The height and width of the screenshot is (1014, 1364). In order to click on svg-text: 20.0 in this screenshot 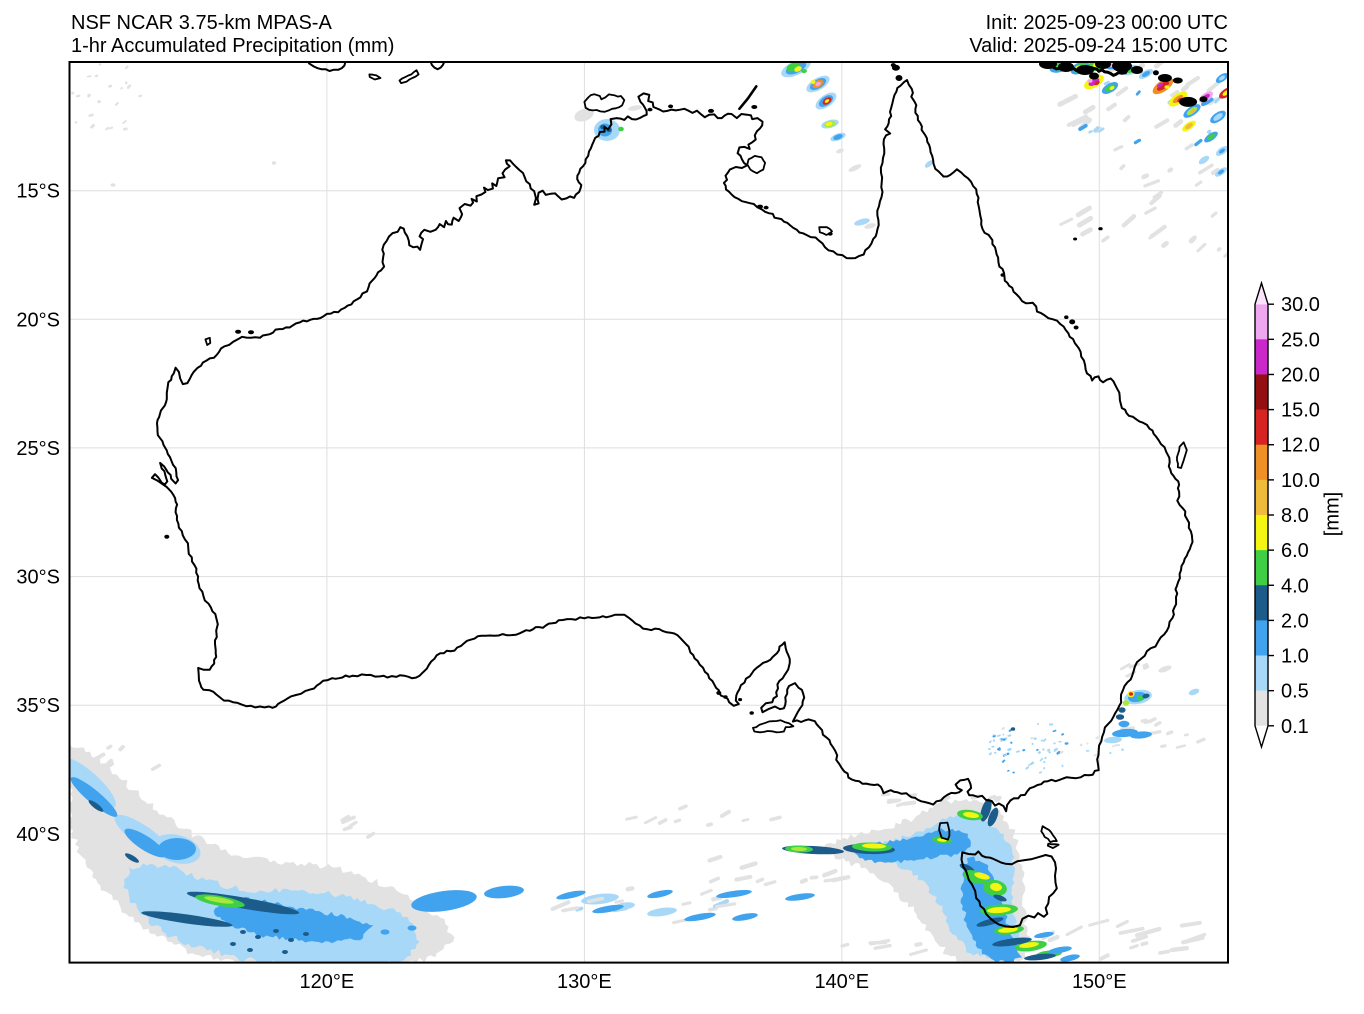, I will do `click(1300, 376)`.